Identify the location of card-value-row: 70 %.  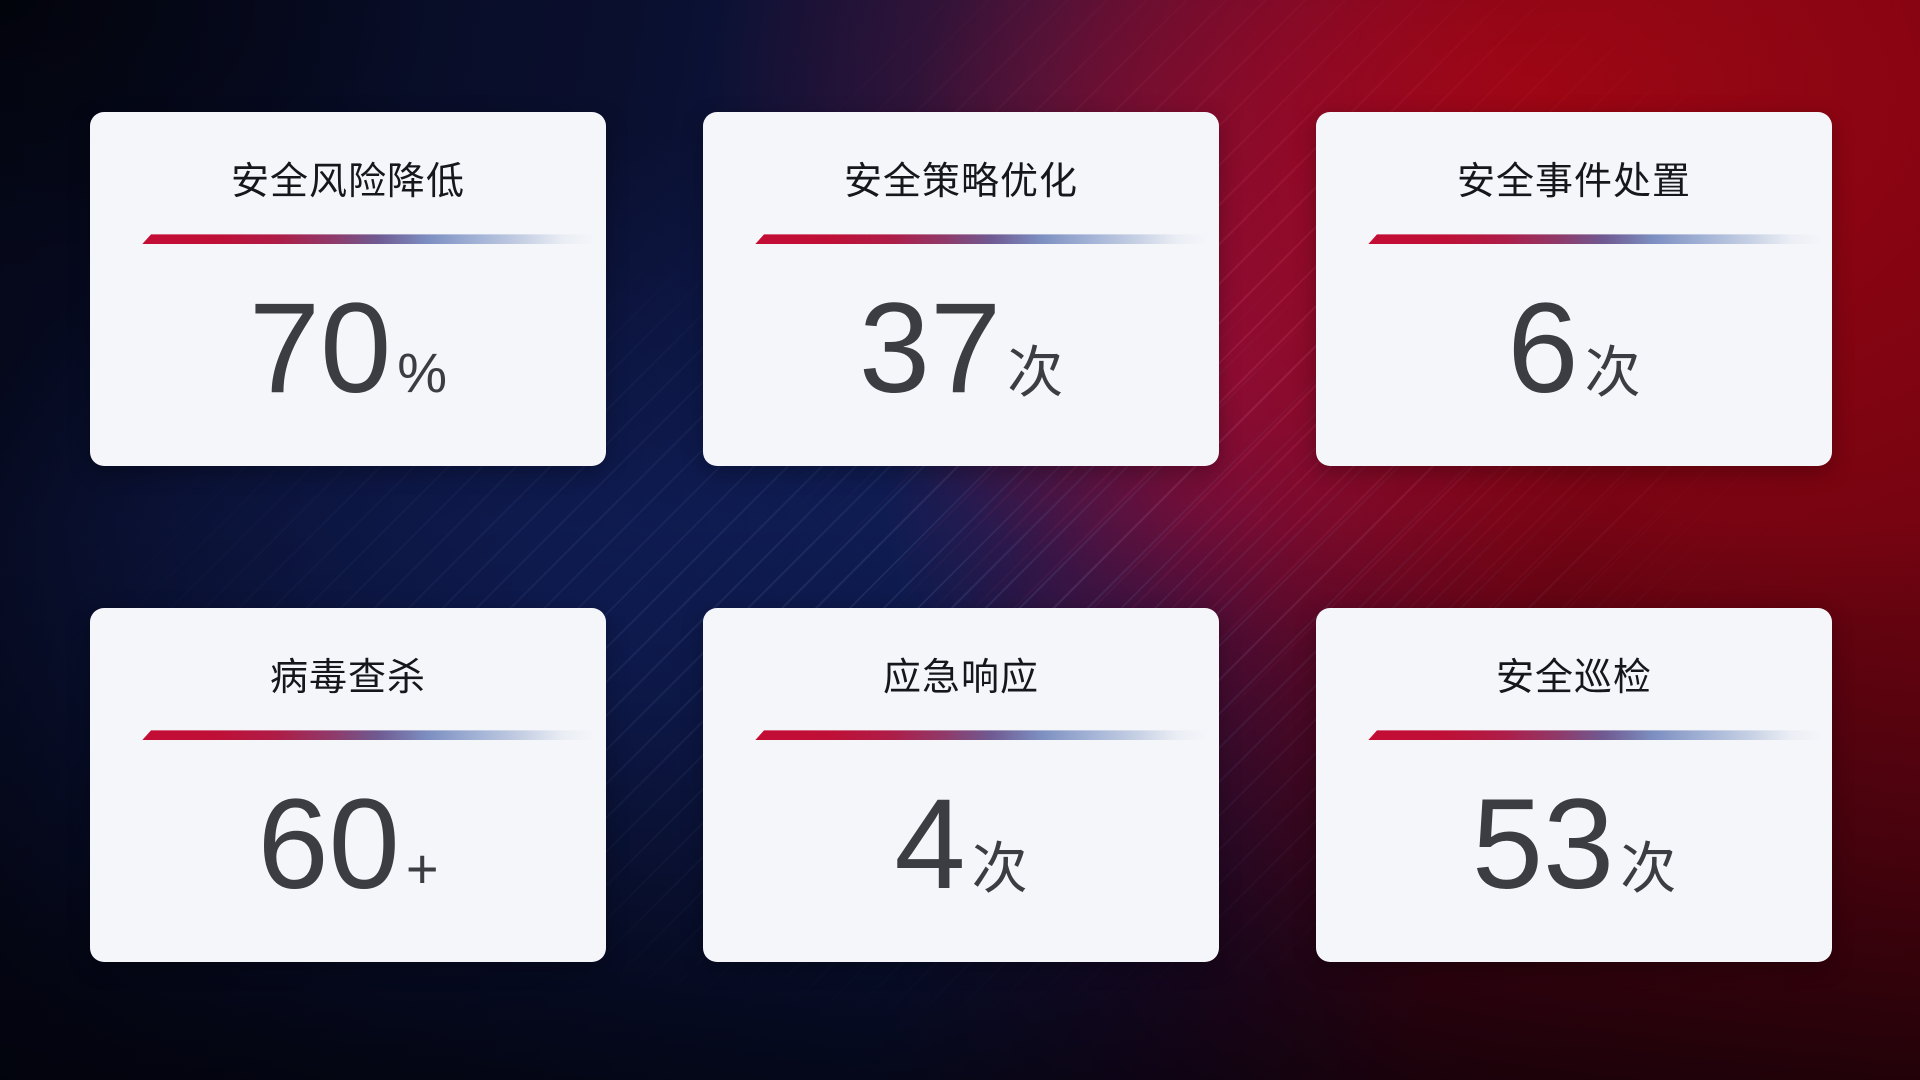
(348, 355).